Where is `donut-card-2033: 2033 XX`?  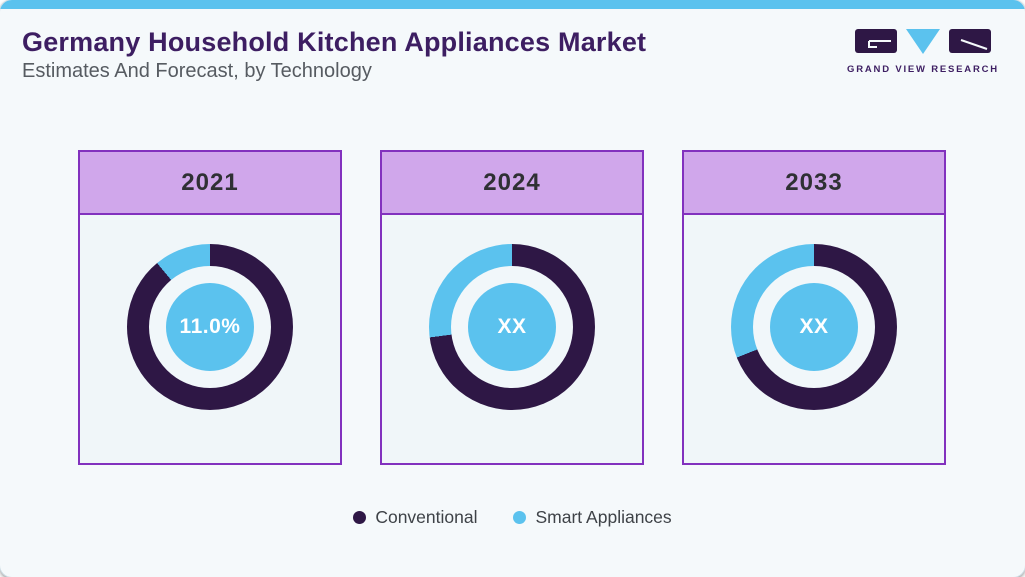 donut-card-2033: 2033 XX is located at coordinates (814, 307).